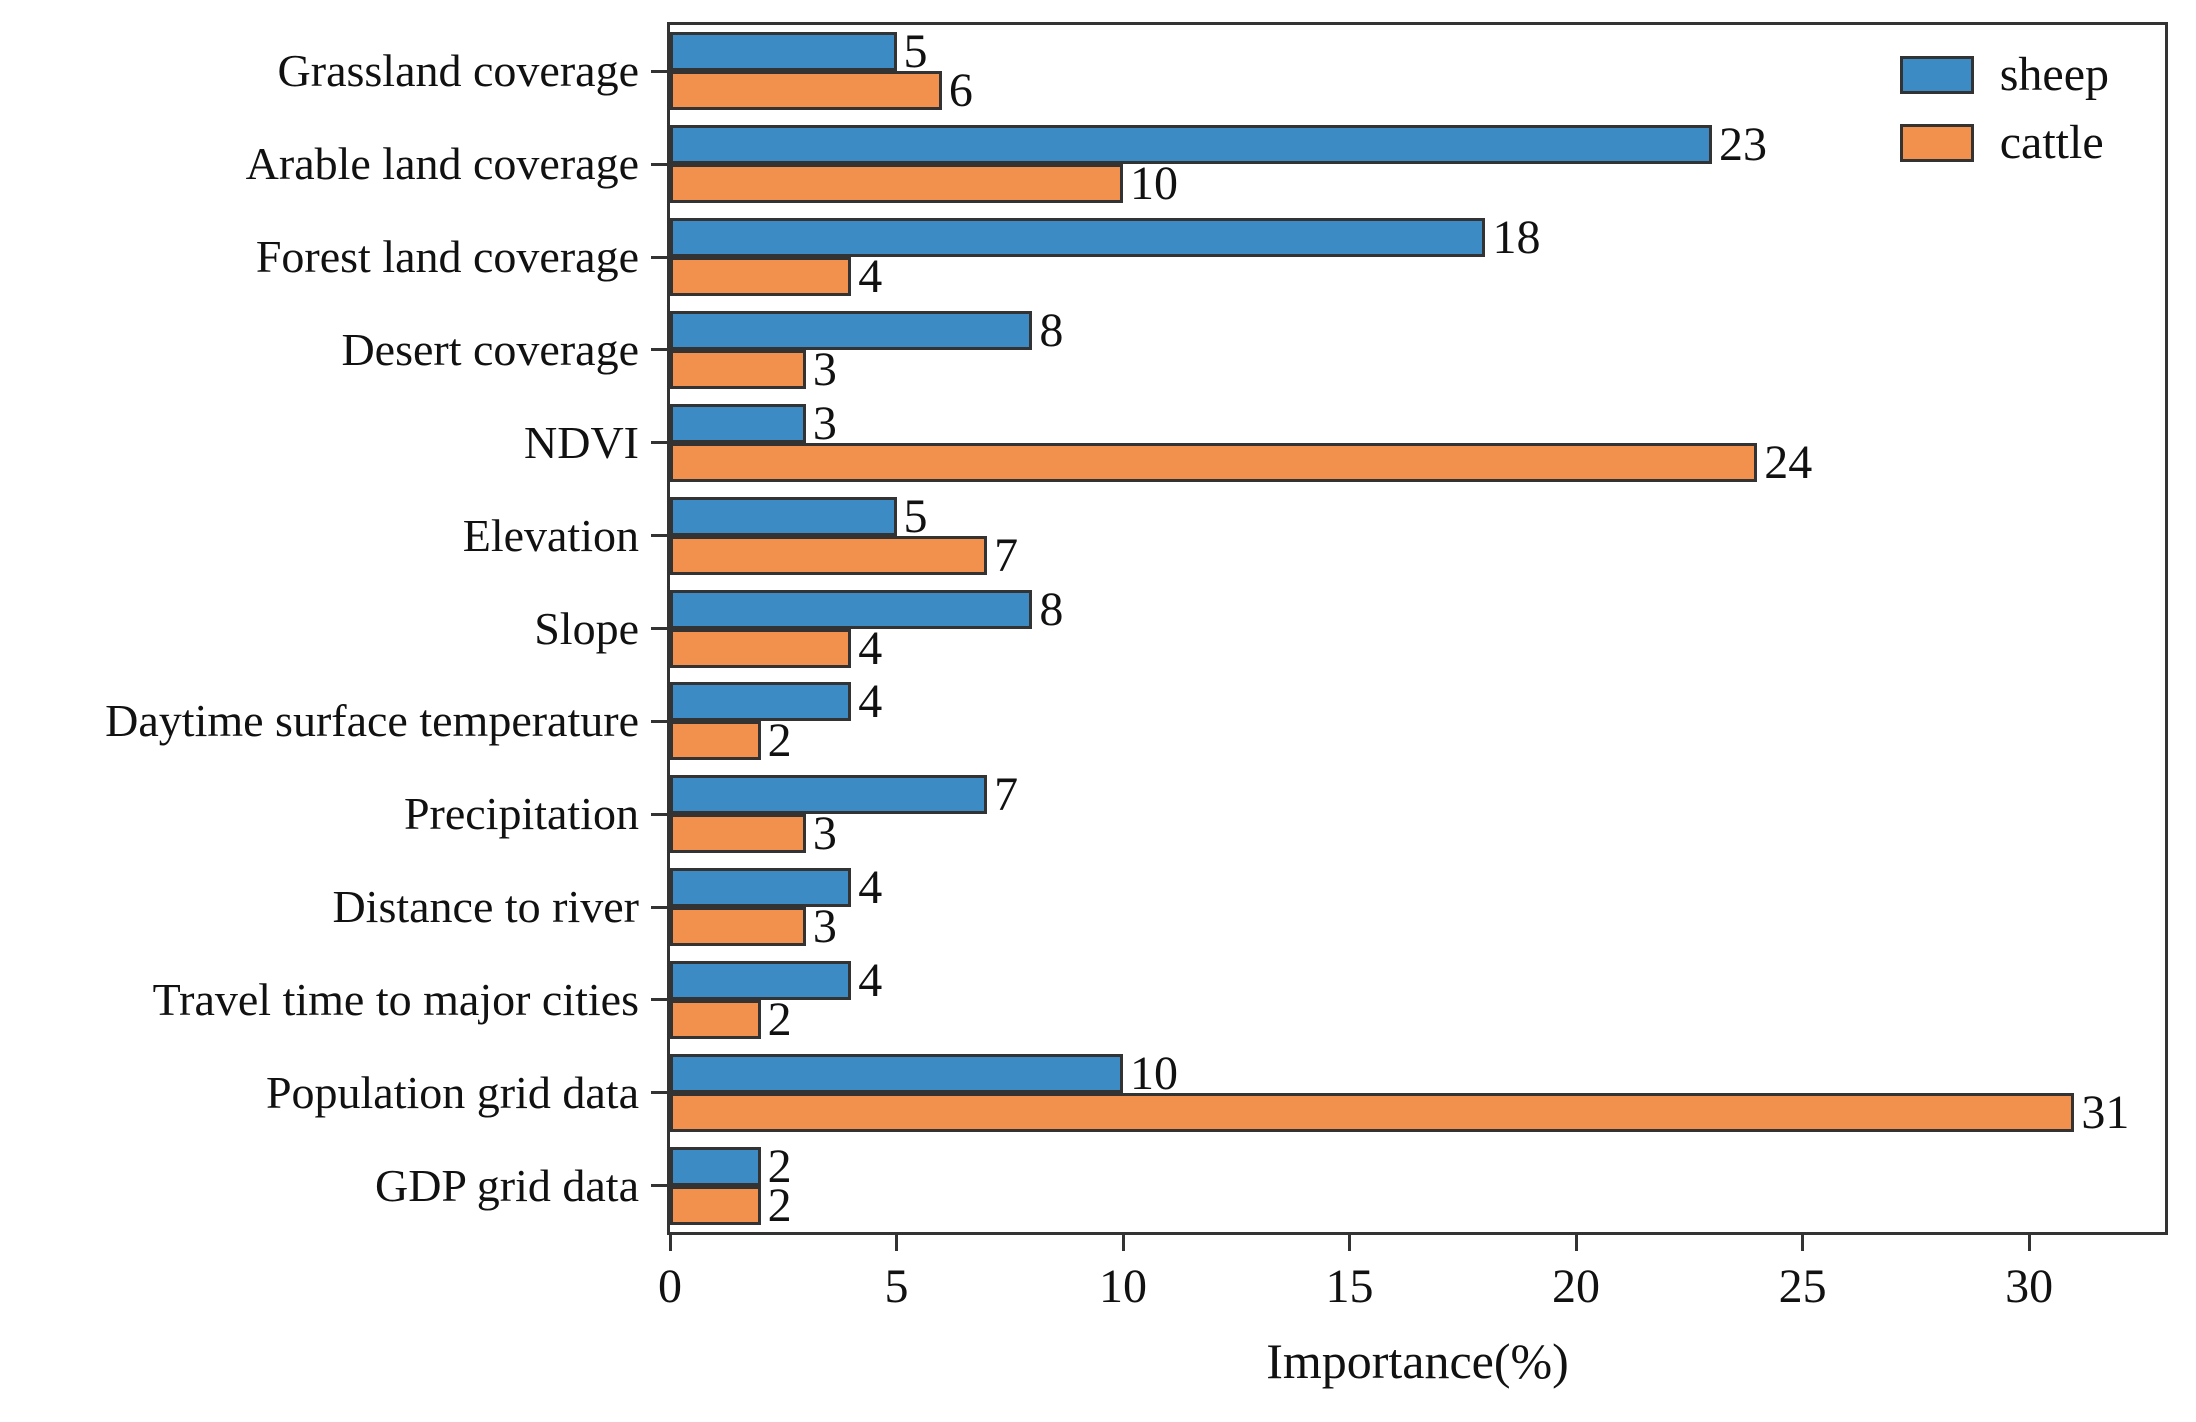  What do you see at coordinates (2054, 74) in the screenshot?
I see `legend-label-sheep: sheep` at bounding box center [2054, 74].